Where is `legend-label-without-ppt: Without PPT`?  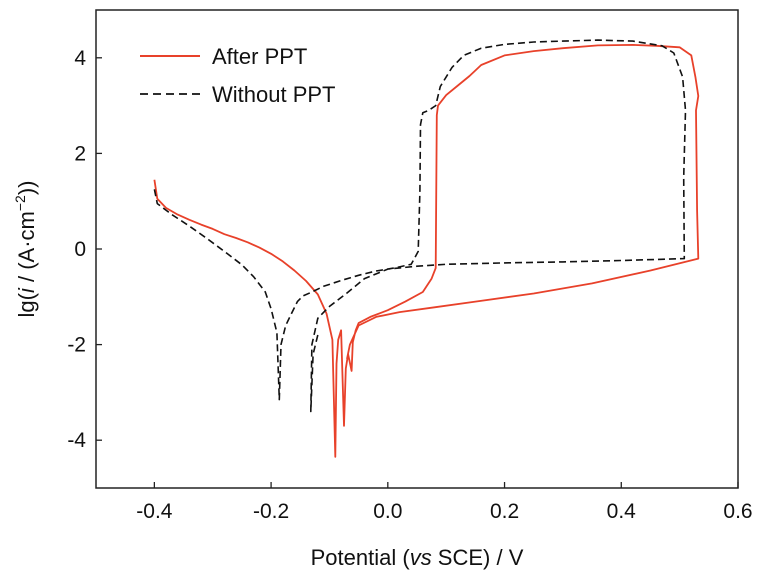
legend-label-without-ppt: Without PPT is located at coordinates (273, 94).